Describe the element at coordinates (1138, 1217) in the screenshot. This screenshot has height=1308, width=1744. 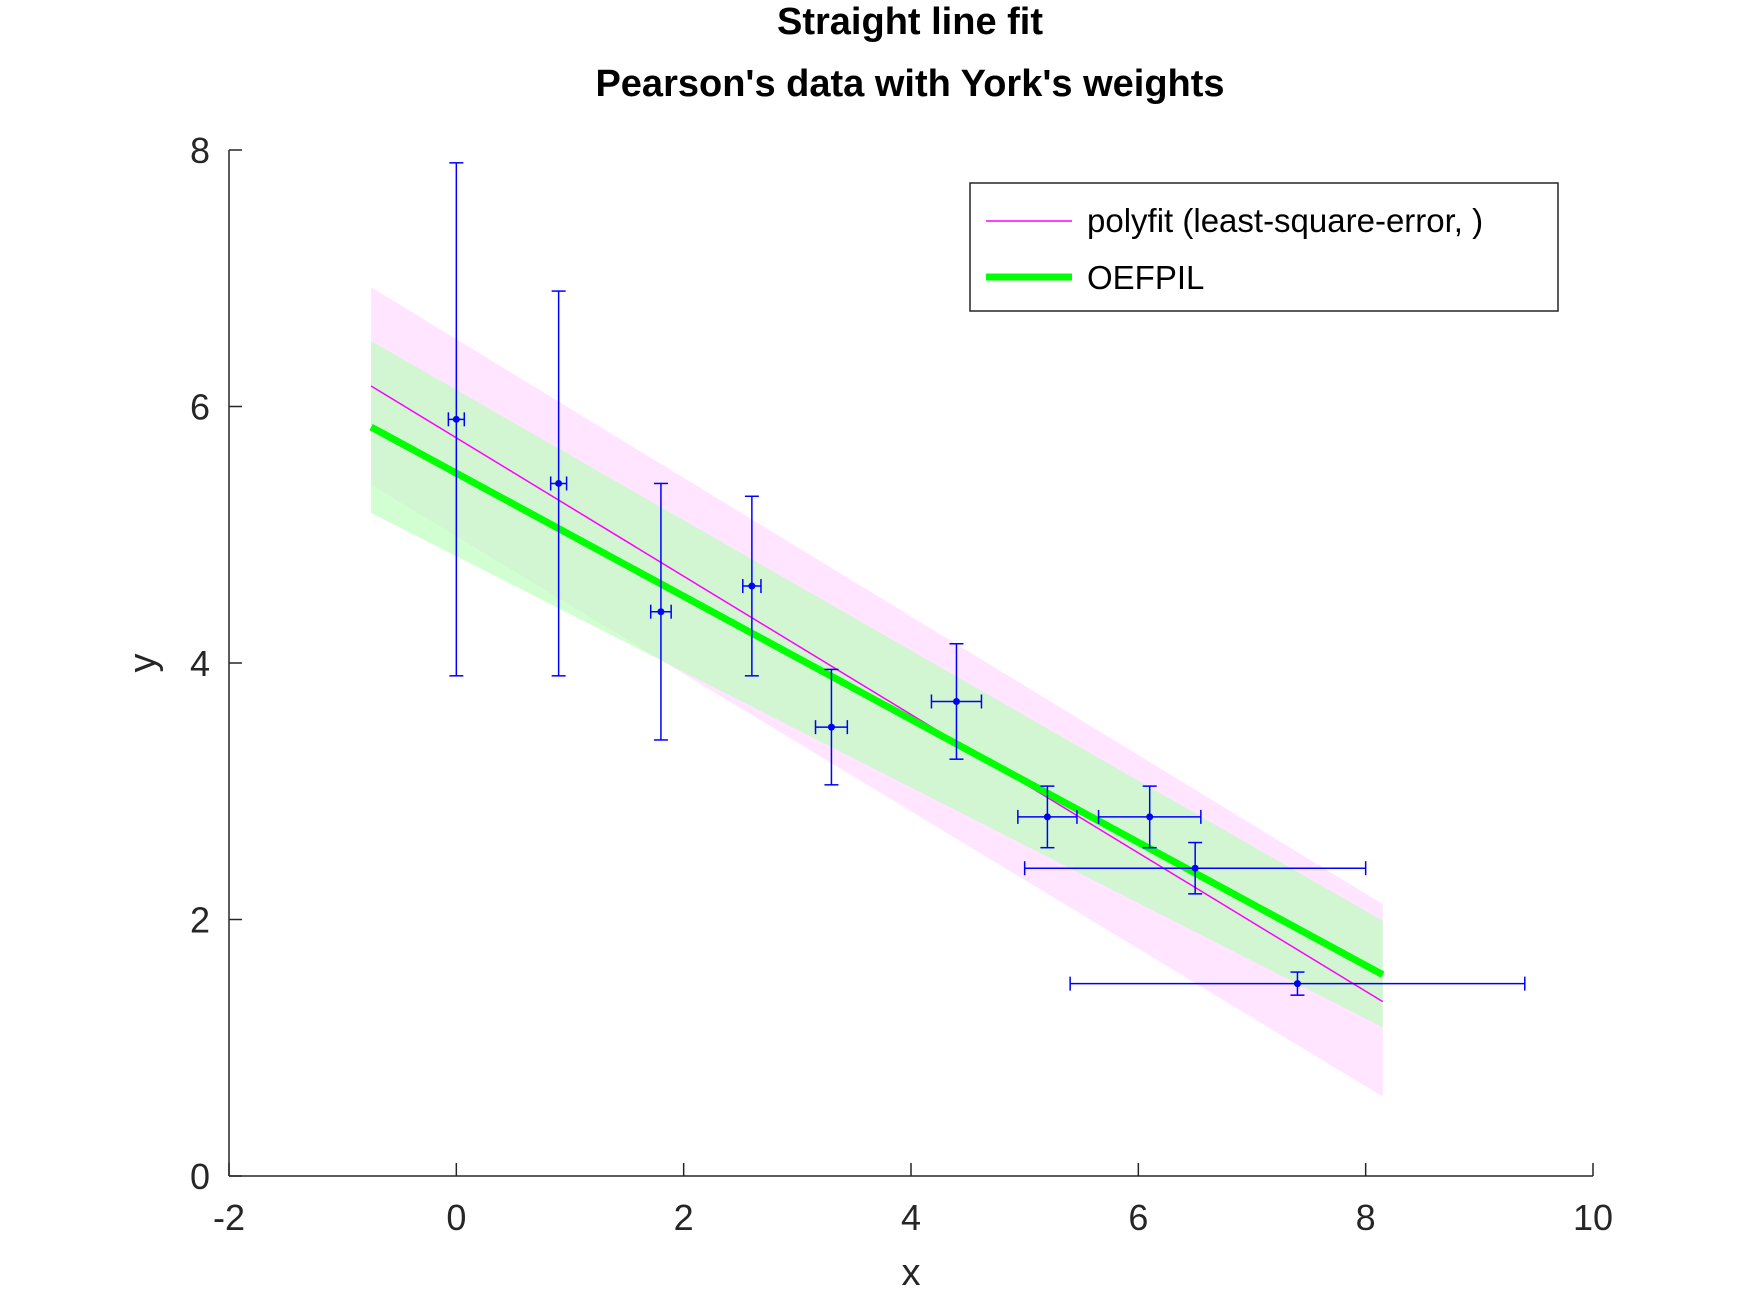
I see `x-tick-label: 6` at that location.